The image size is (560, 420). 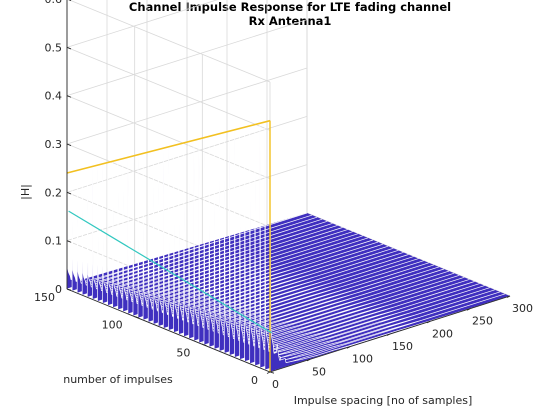 What do you see at coordinates (54, 47) in the screenshot?
I see `z-tick-label: 0.5` at bounding box center [54, 47].